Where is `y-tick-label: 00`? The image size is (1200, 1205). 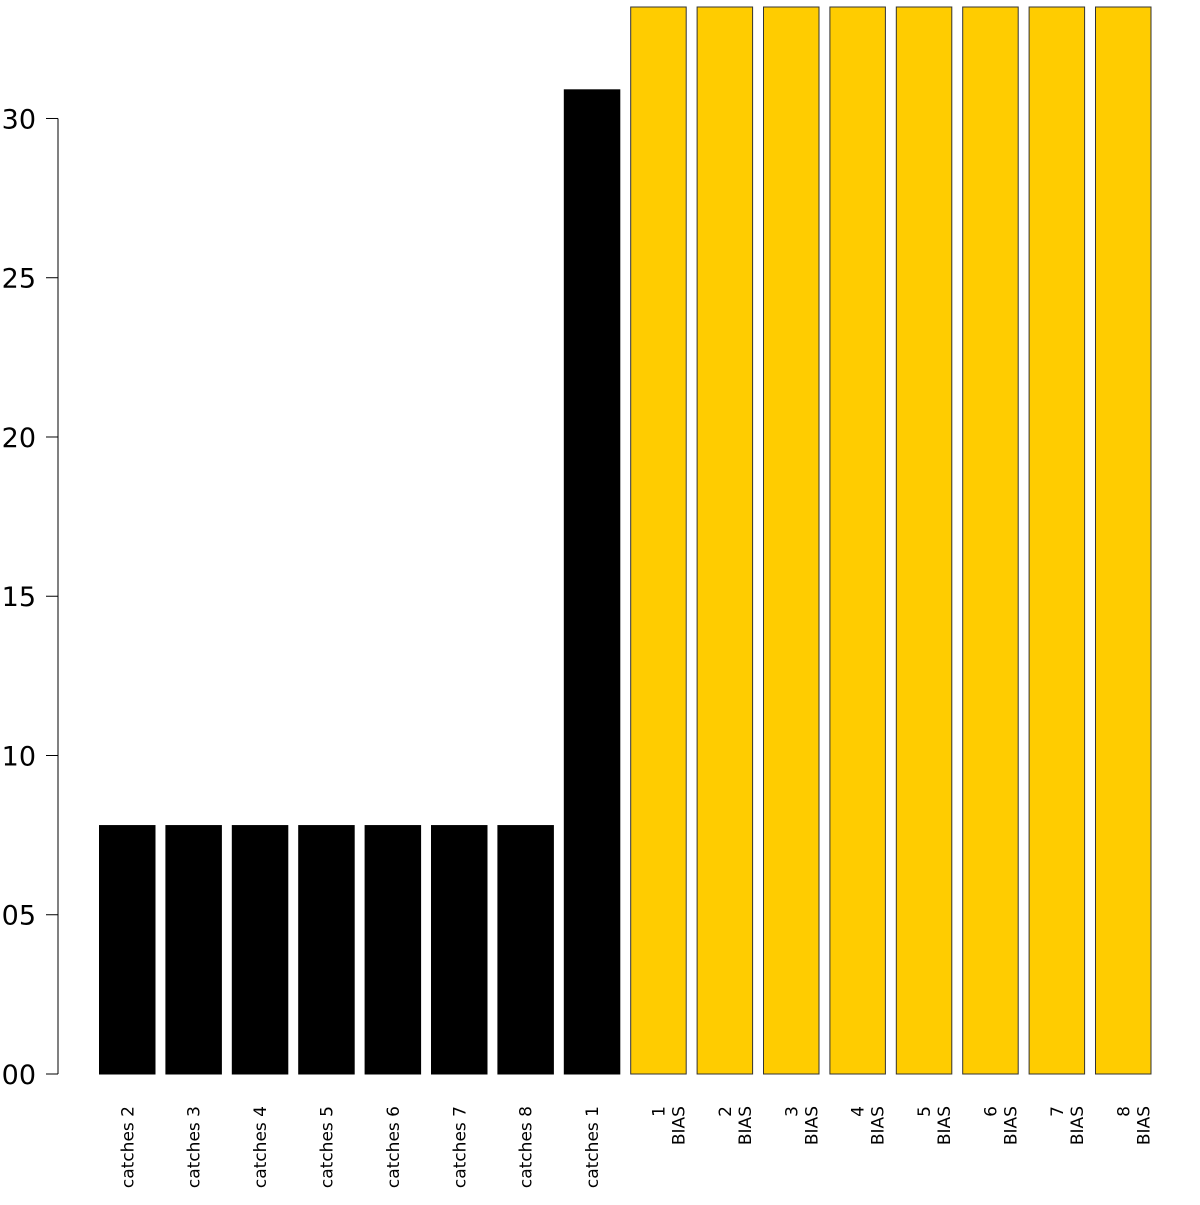
y-tick-label: 00 is located at coordinates (19, 1075).